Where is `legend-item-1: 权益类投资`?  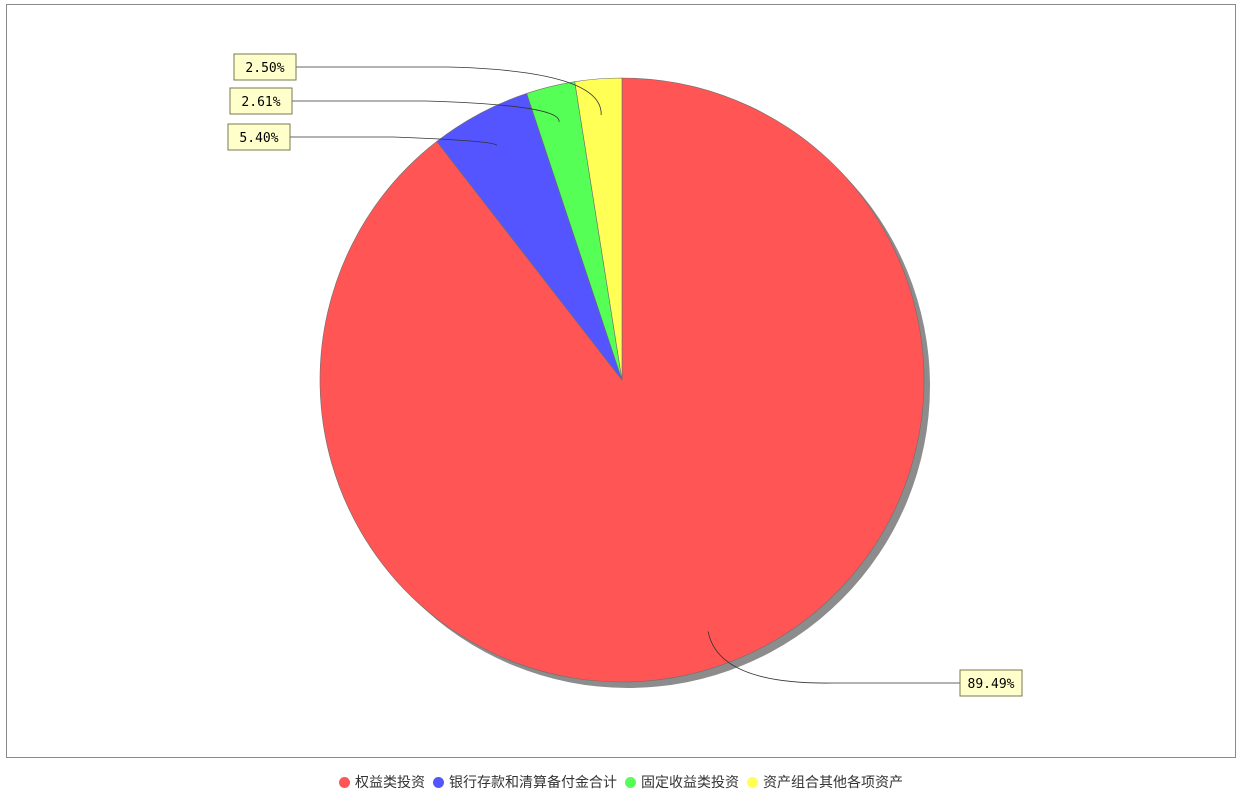 legend-item-1: 权益类投资 is located at coordinates (382, 782).